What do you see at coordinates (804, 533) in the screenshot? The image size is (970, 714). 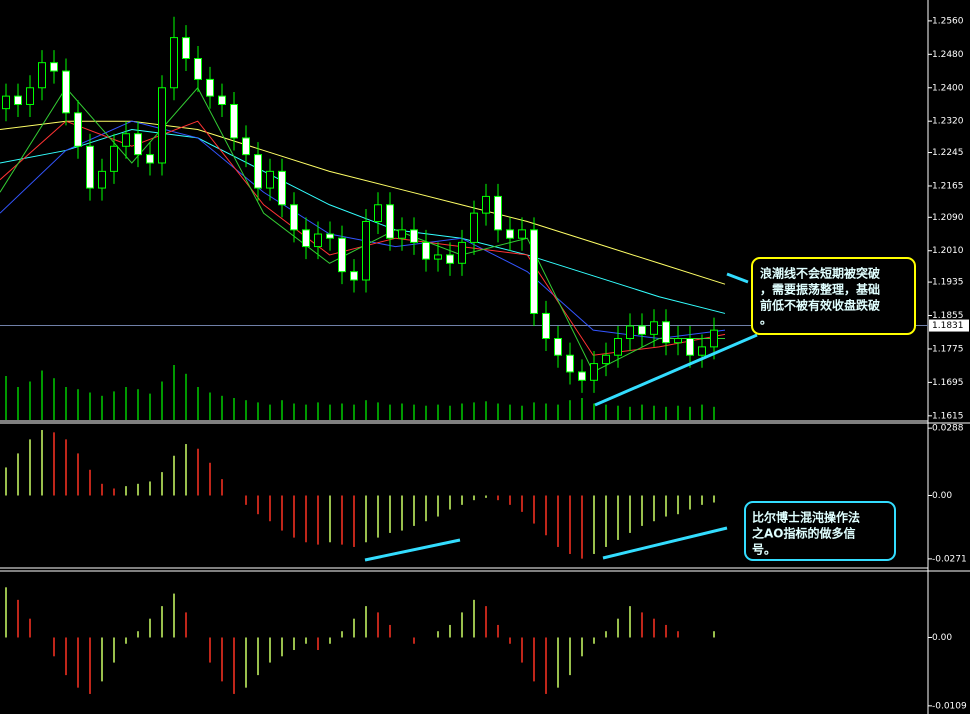 I see `annotation-text: 之AO指标的做多信` at bounding box center [804, 533].